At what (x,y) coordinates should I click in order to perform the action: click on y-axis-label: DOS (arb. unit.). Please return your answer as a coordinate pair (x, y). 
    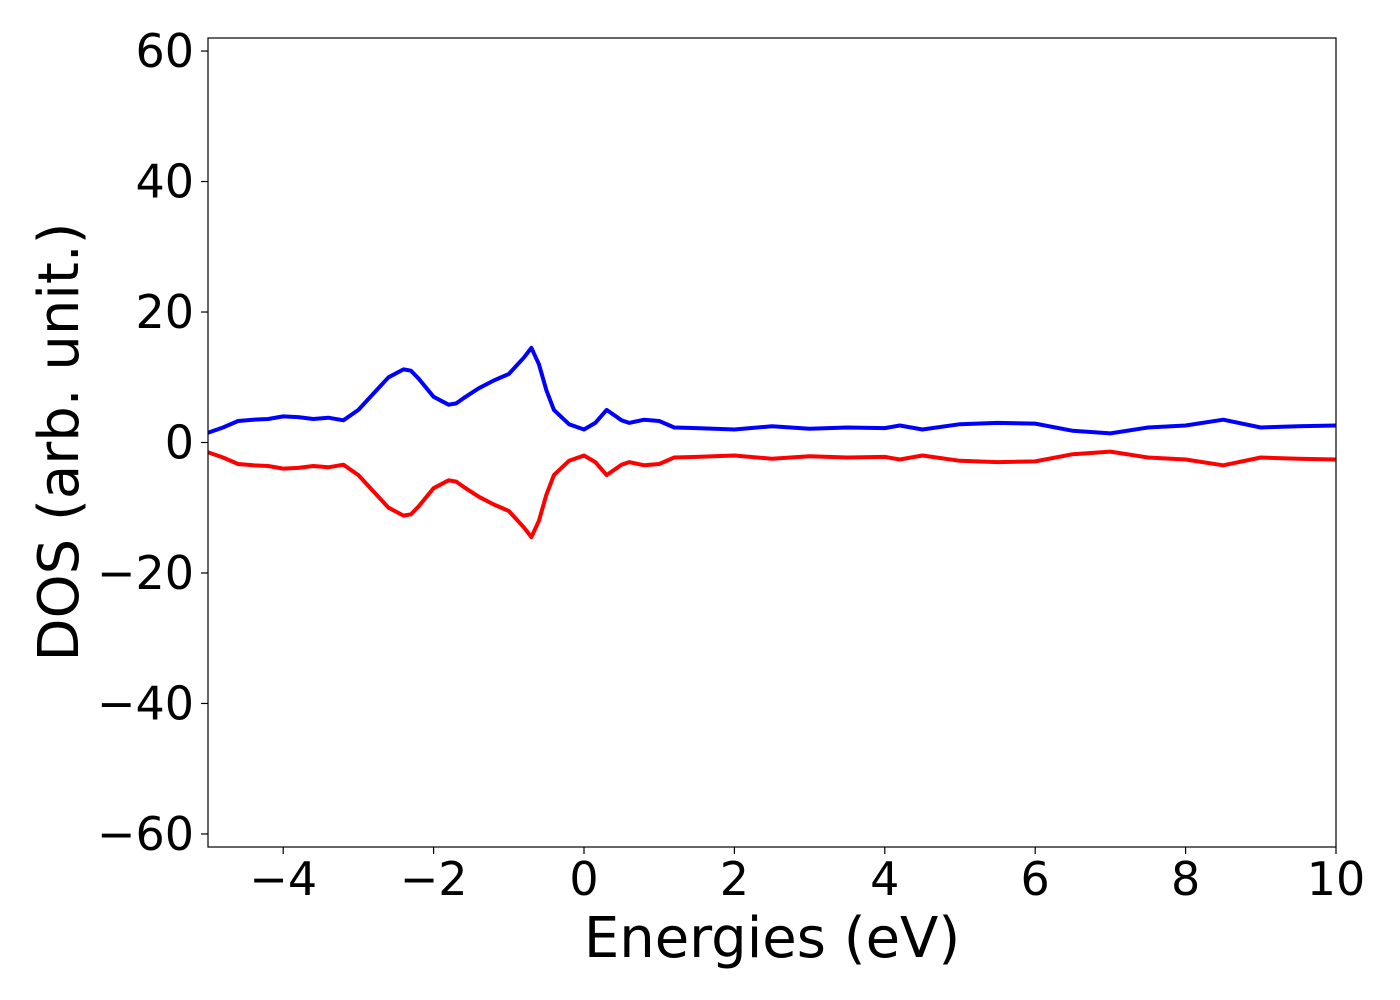
    Looking at the image, I should click on (59, 441).